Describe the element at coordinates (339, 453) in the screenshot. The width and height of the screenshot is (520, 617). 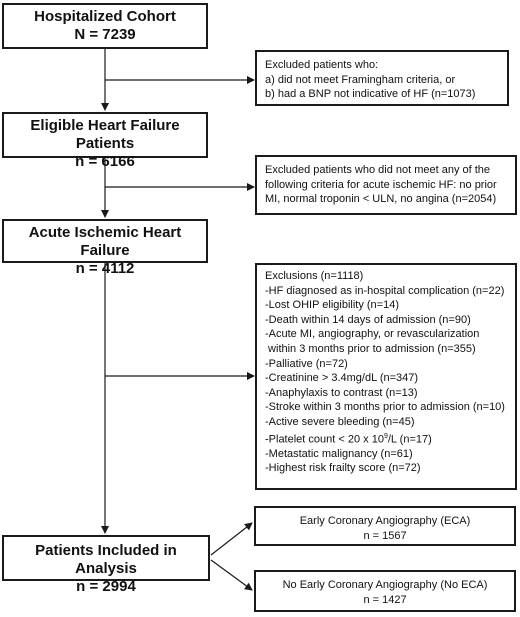
I see `exclusion3-line: -Metastatic malignancy (n=61)` at that location.